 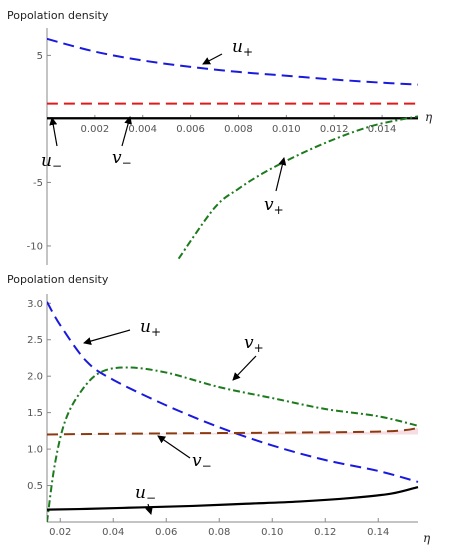 What do you see at coordinates (325, 532) in the screenshot?
I see `x-tick-label: 0.12` at bounding box center [325, 532].